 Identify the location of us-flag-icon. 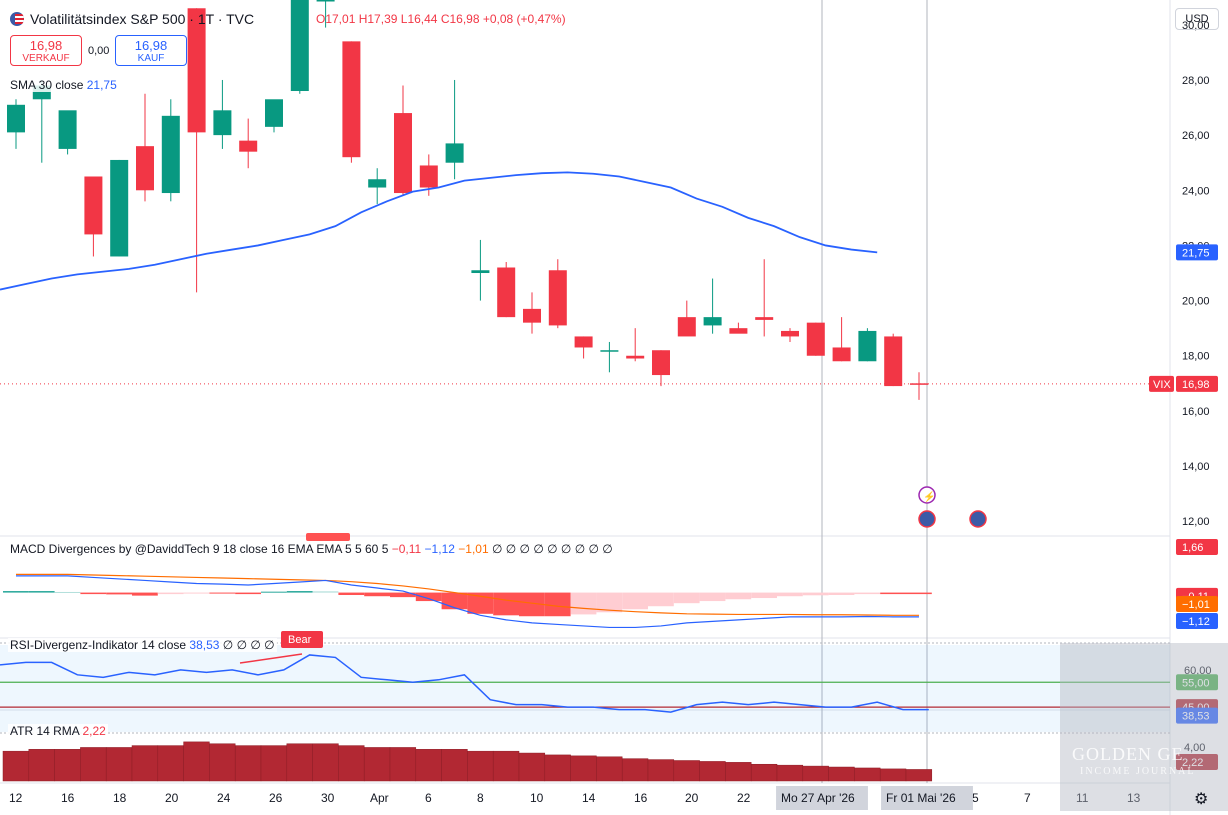
(17, 19).